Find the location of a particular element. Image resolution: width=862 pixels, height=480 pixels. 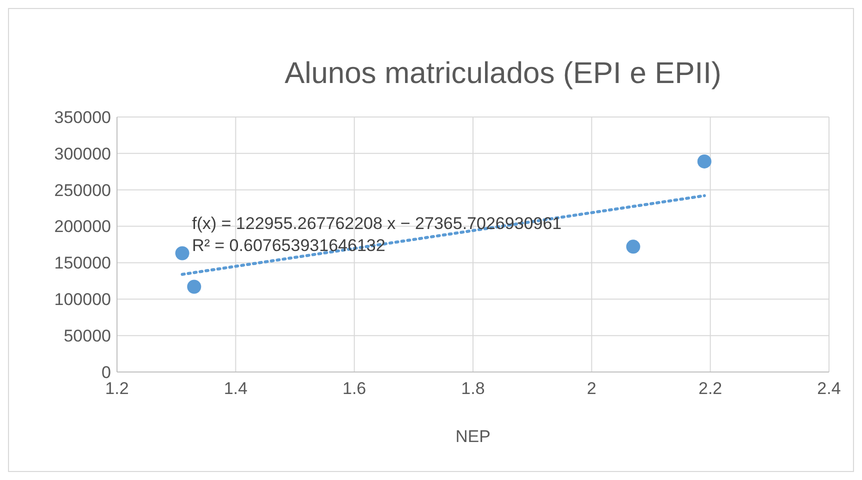

x-tick-label: 2.2 is located at coordinates (710, 388).